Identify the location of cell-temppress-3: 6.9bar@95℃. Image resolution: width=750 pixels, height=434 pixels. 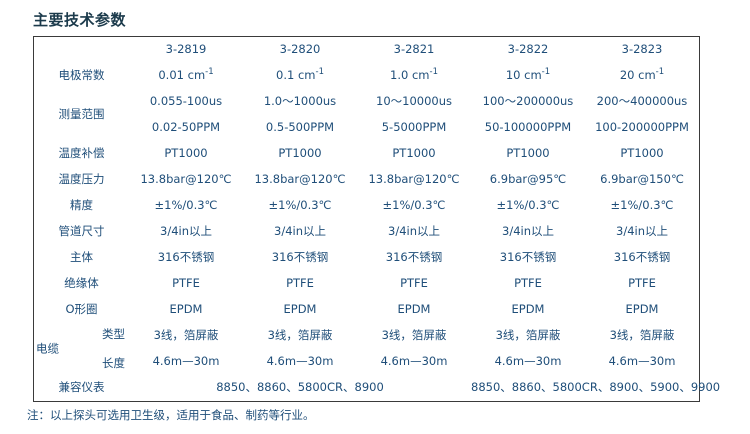
(528, 179).